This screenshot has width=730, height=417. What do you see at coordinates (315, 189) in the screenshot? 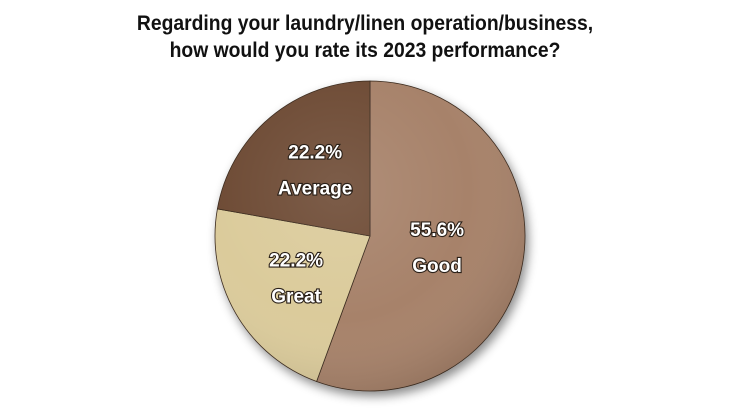
I see `slice-name-label-average: Average` at bounding box center [315, 189].